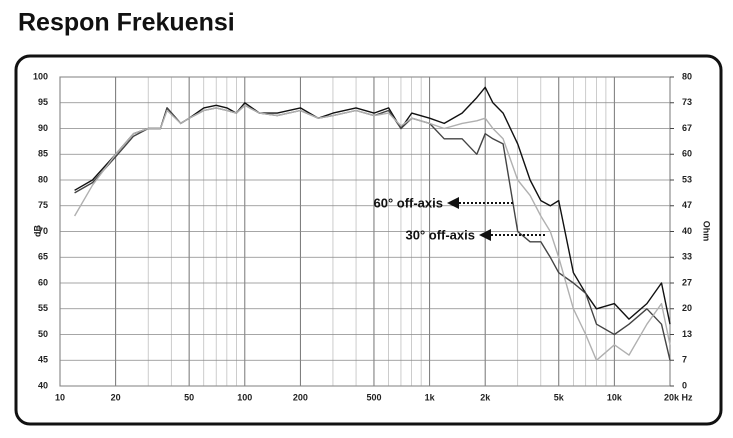 This screenshot has height=438, width=733. What do you see at coordinates (687, 334) in the screenshot?
I see `y2-tick-label: 13` at bounding box center [687, 334].